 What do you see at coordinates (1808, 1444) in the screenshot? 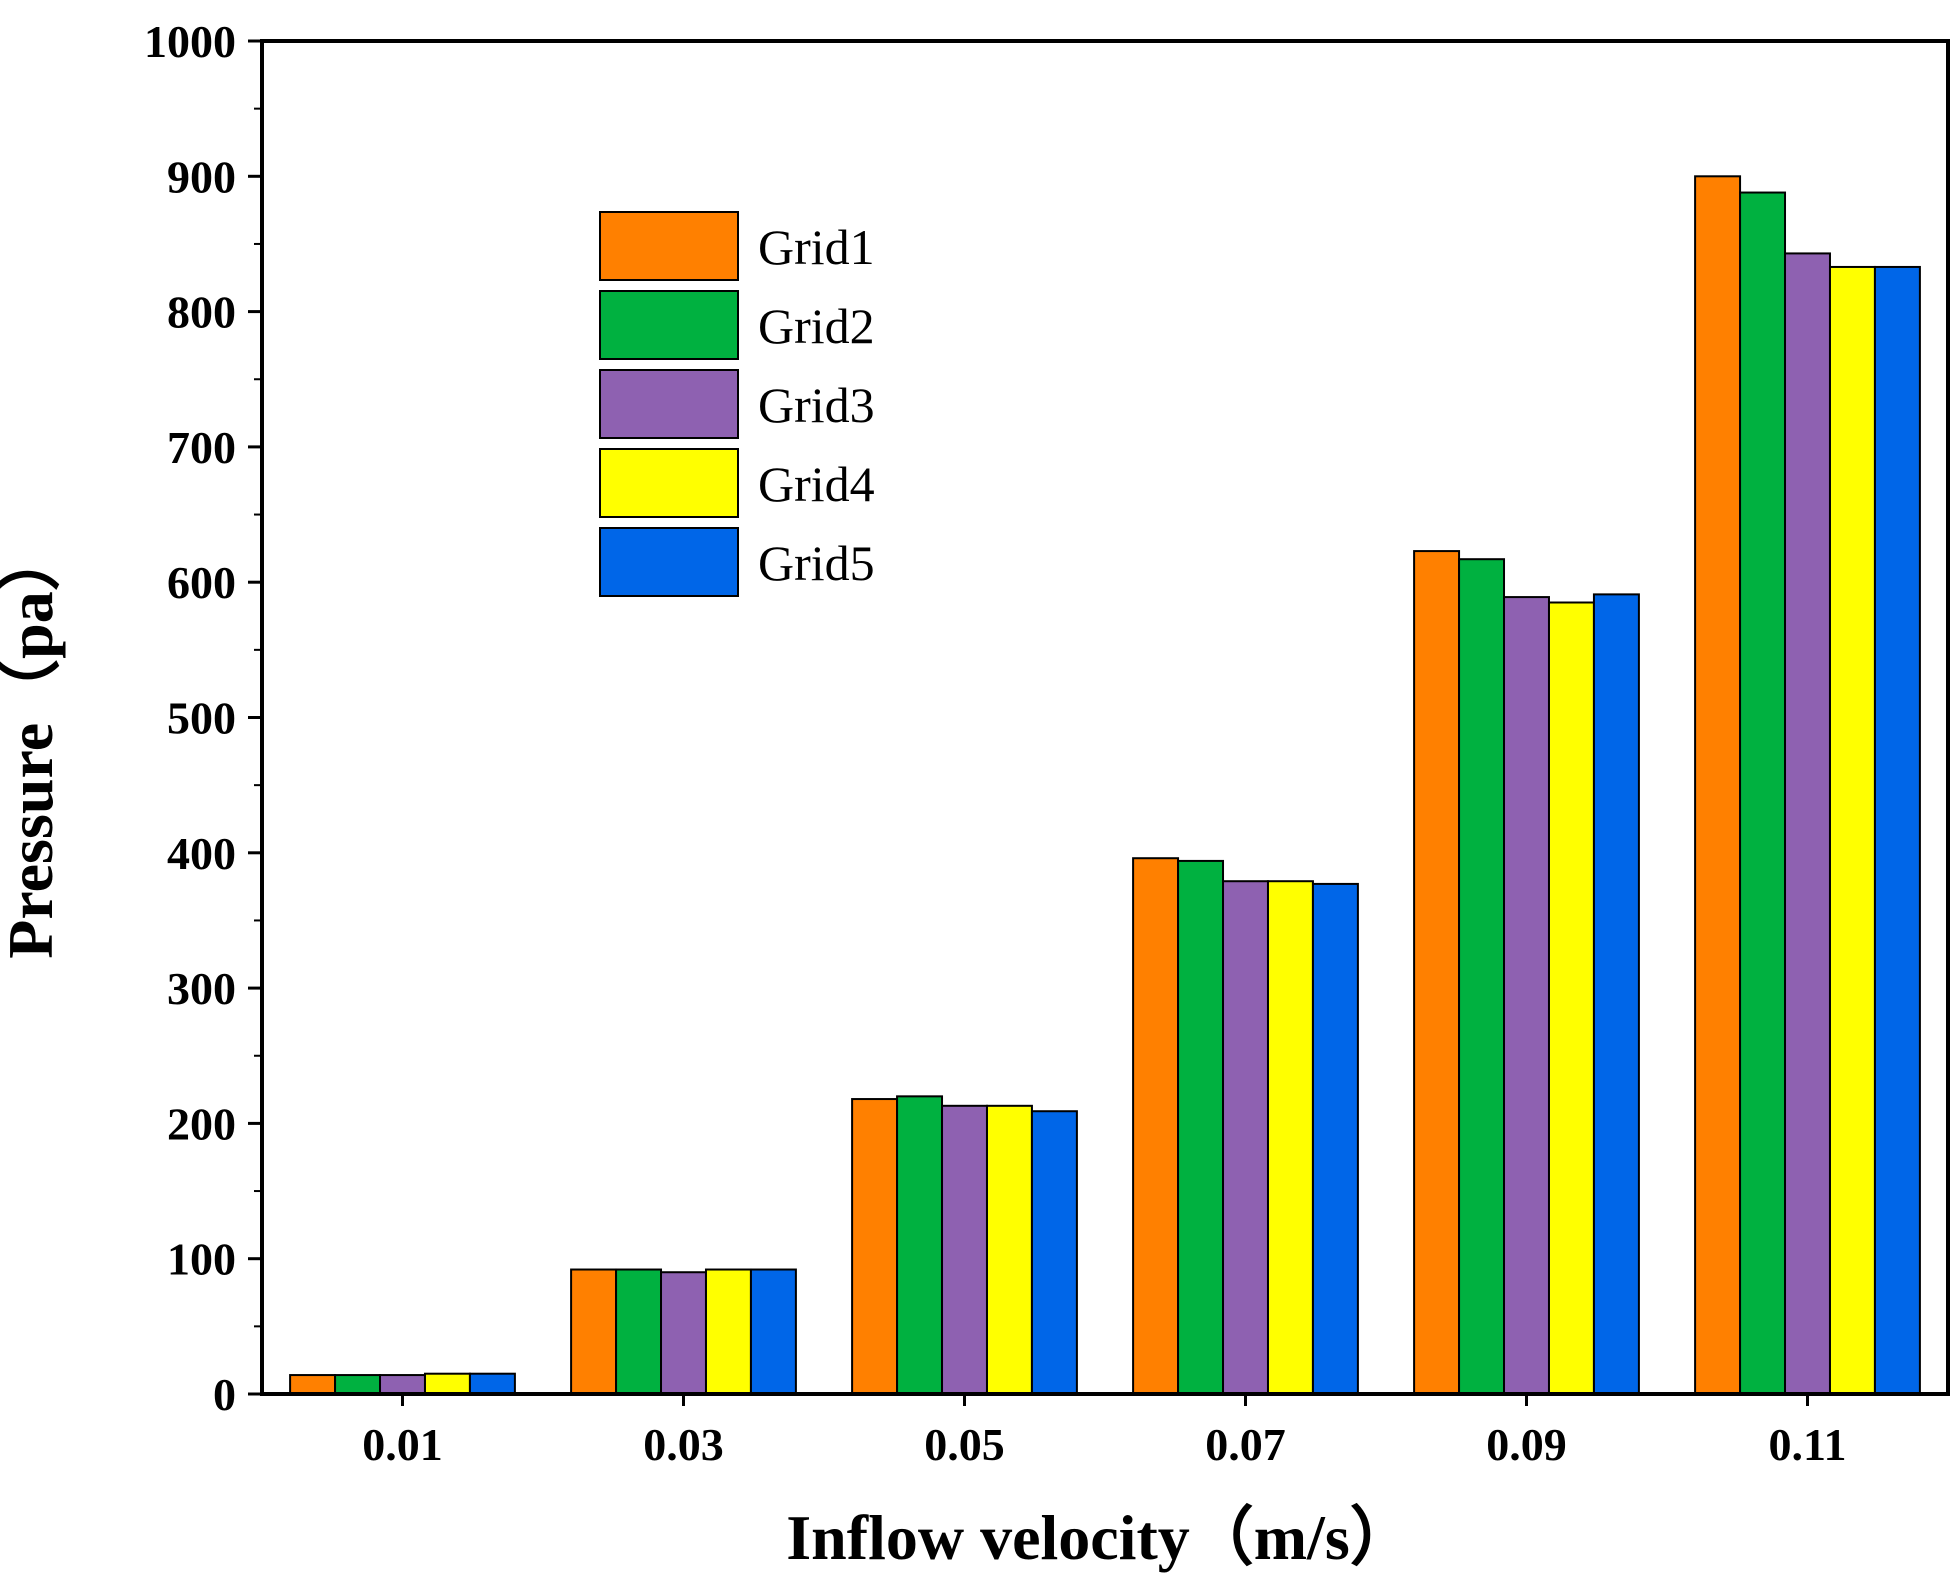
I see `x-tick-label: 0.11` at bounding box center [1808, 1444].